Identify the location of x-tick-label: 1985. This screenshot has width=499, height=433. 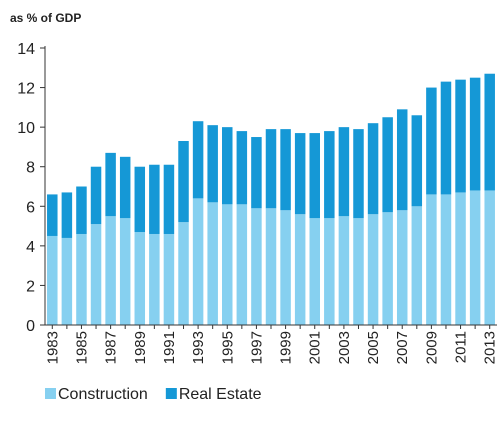
(81, 347).